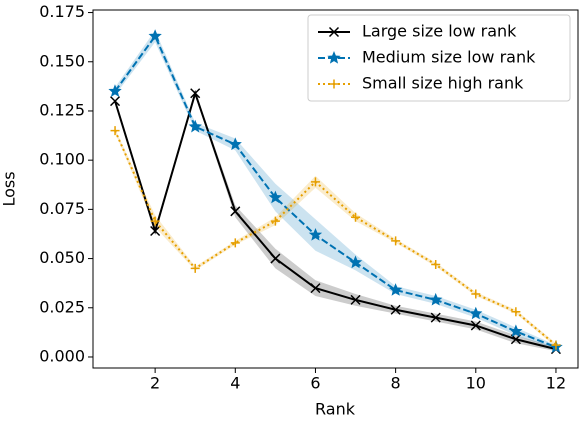  I want to click on y-tick-label: 0.100, so click(62, 159).